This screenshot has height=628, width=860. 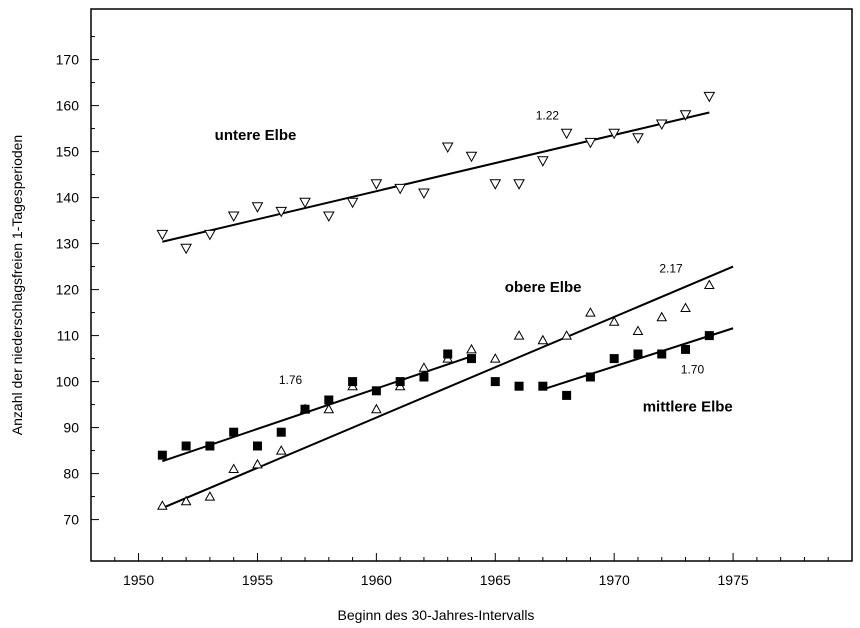 What do you see at coordinates (68, 290) in the screenshot?
I see `y-tick-label: 120` at bounding box center [68, 290].